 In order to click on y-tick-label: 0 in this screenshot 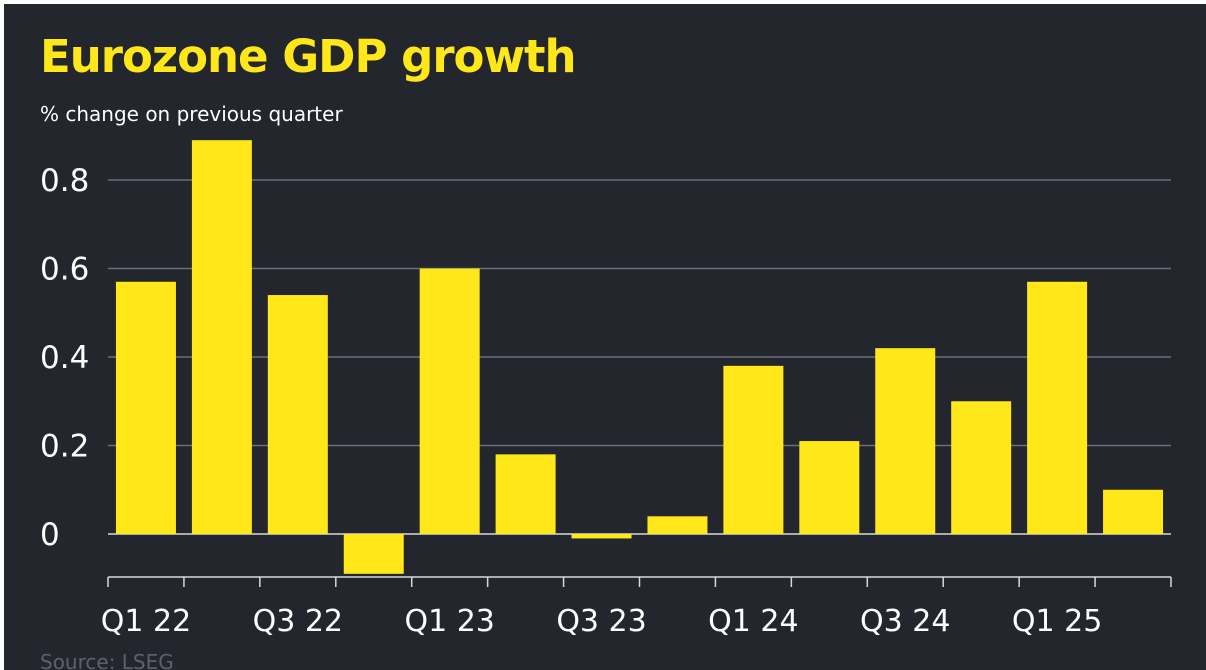, I will do `click(50, 535)`.